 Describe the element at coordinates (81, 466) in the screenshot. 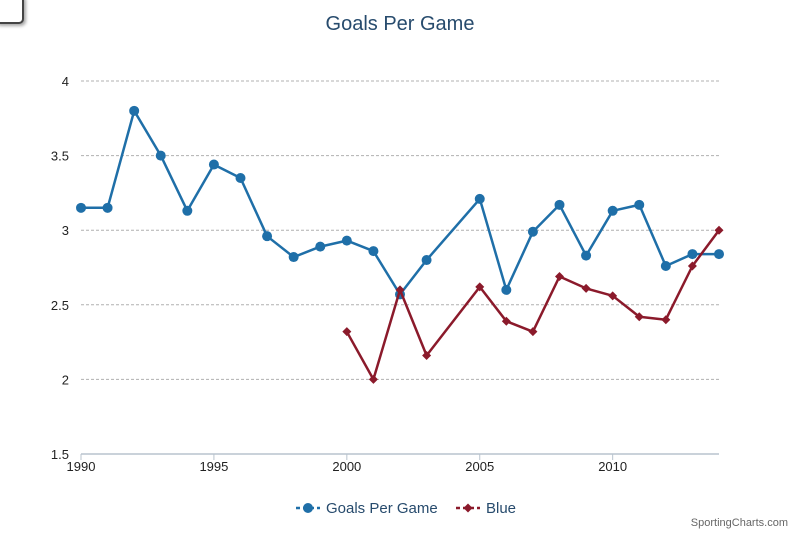

I see `x-tick-label: 1990` at that location.